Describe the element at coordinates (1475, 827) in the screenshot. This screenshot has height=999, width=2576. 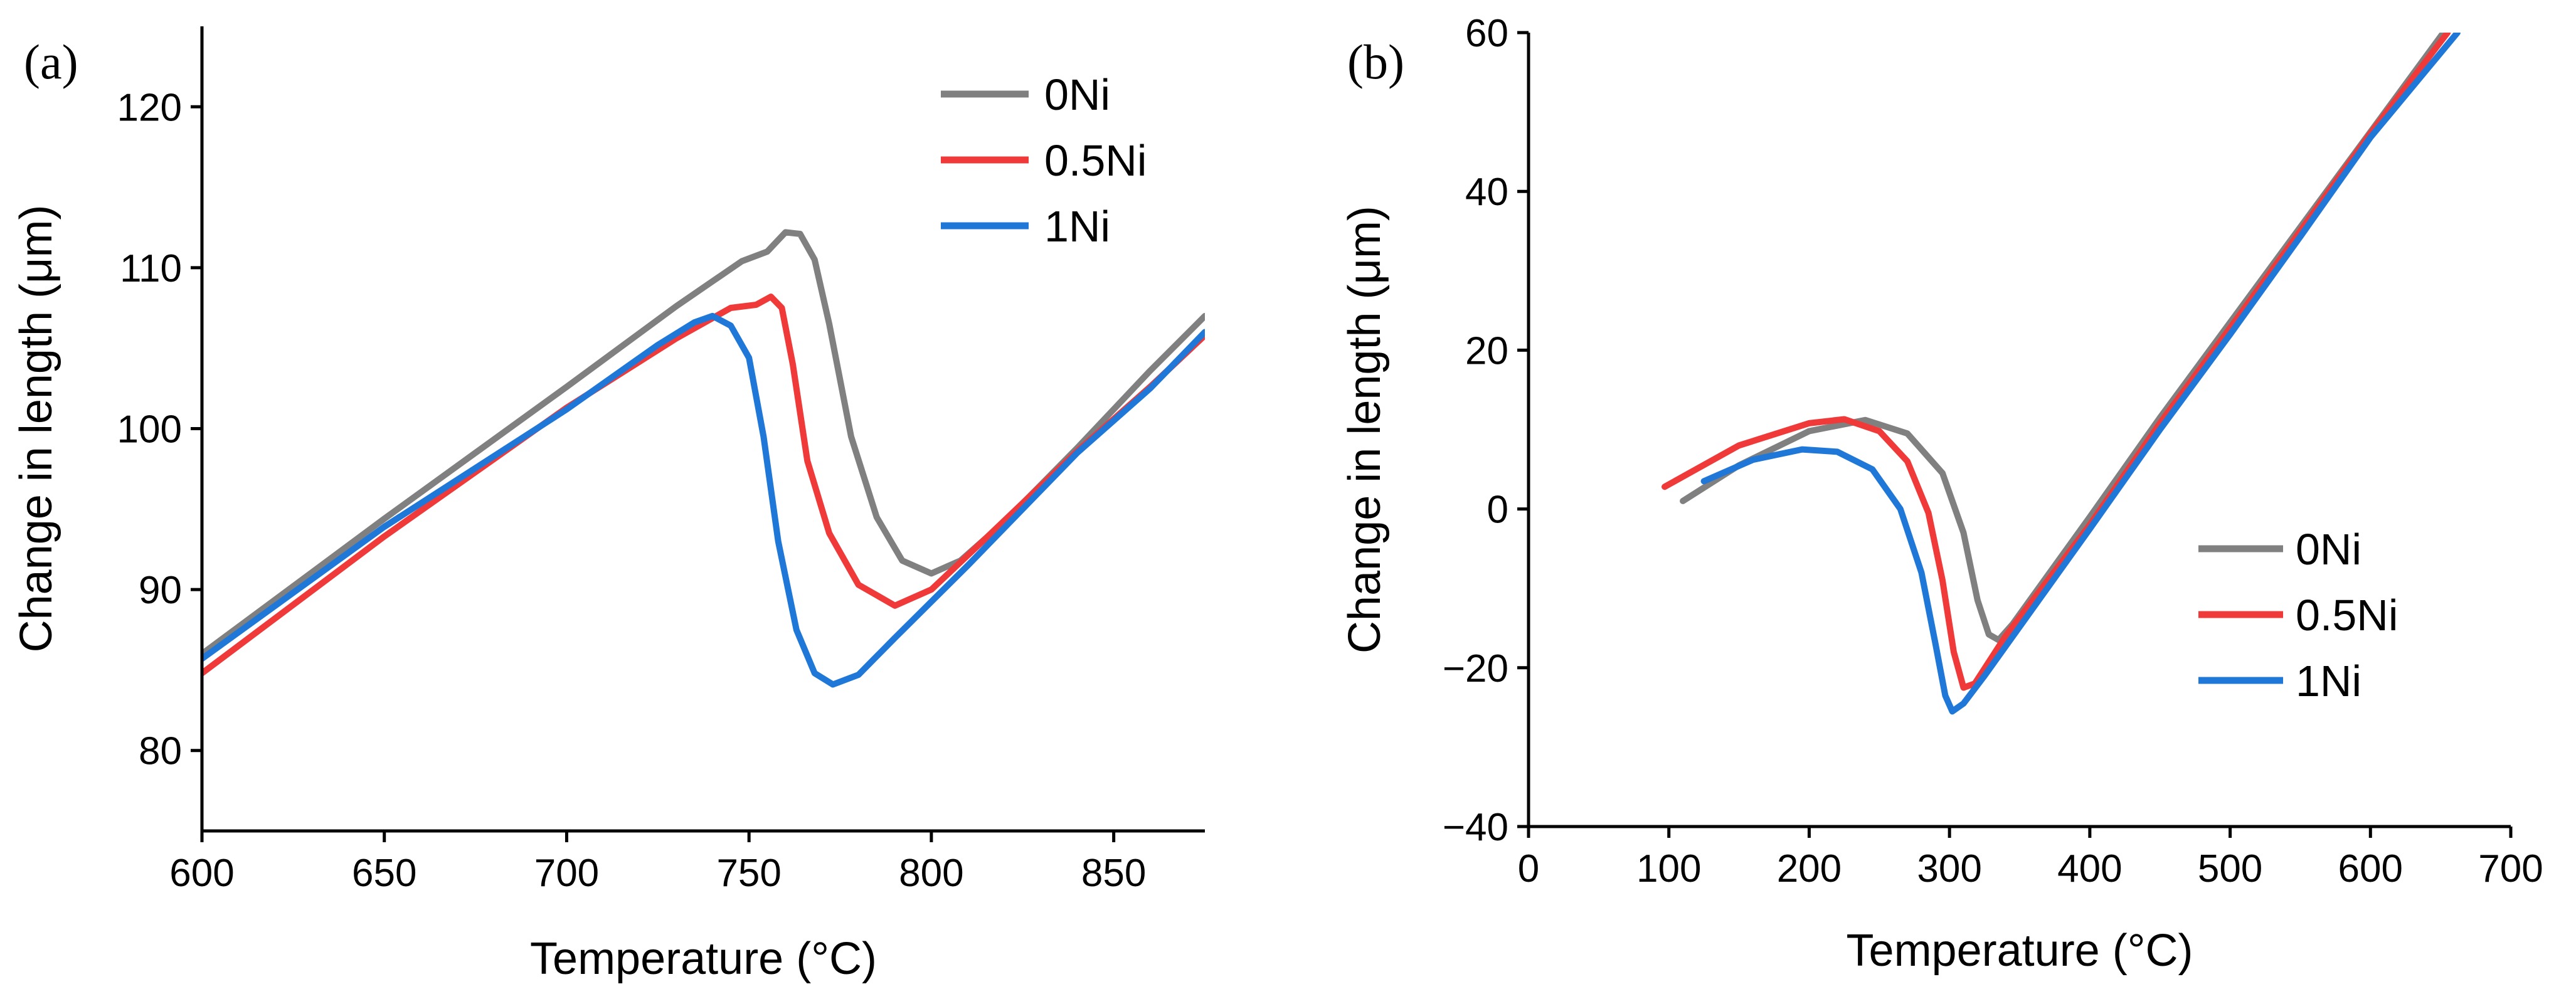
I see `y-tick-label: −40` at that location.